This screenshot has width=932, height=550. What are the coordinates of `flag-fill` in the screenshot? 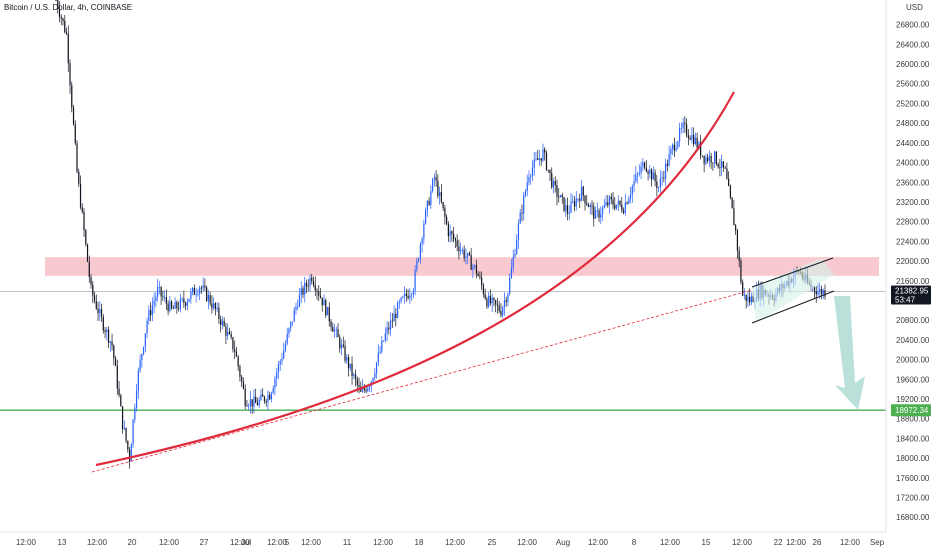 It's located at (793, 290).